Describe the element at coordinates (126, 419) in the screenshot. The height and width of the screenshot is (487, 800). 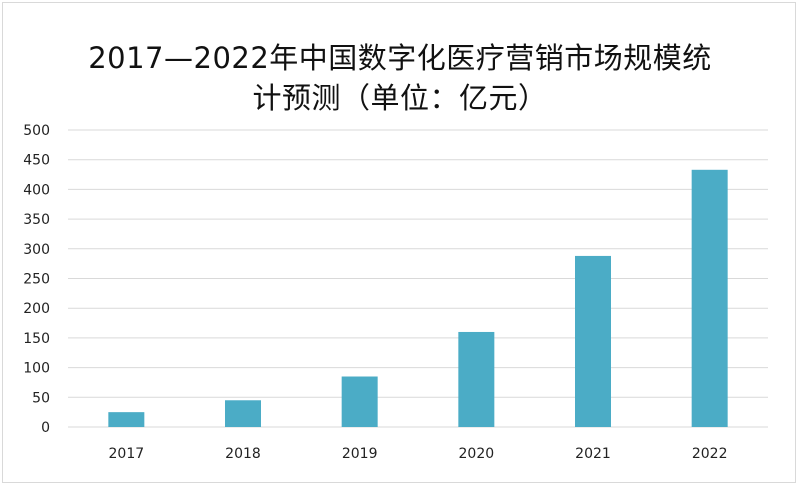
I see `bar-2017` at that location.